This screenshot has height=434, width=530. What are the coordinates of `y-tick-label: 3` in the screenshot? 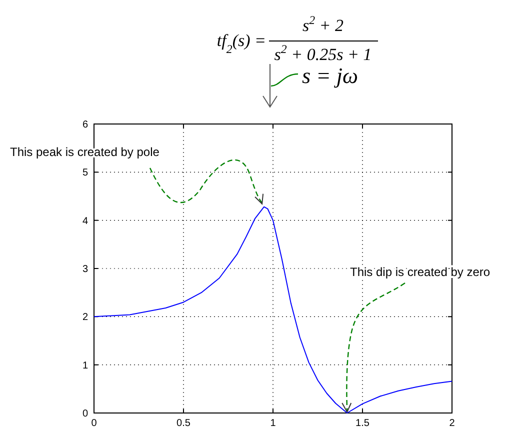 It's located at (85, 269).